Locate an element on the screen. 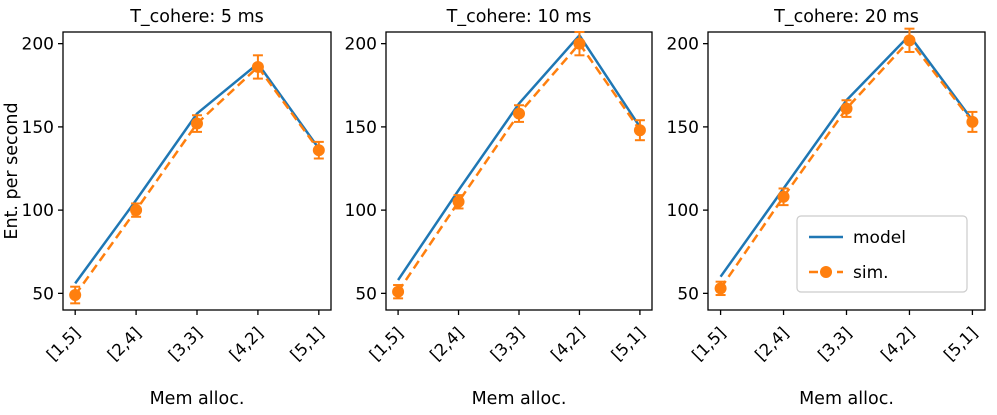  subplot-title: T_cohere: 20 ms is located at coordinates (846, 17).